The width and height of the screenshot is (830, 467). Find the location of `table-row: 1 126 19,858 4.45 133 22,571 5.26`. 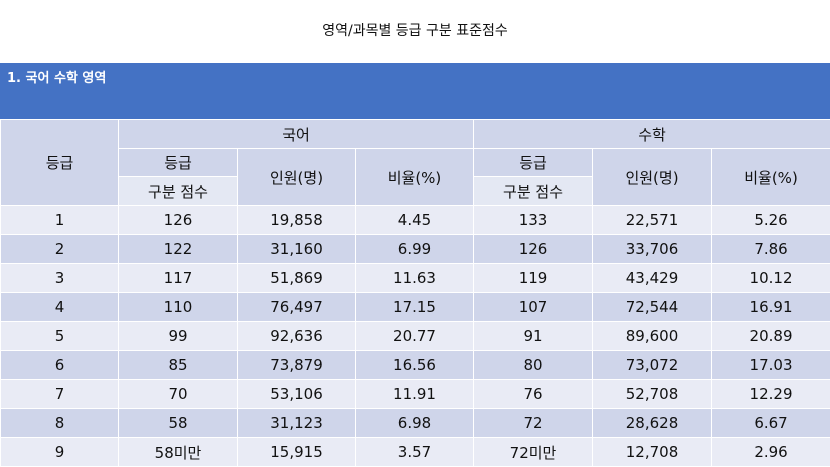

table-row: 1 126 19,858 4.45 133 22,571 5.26 is located at coordinates (415, 220).